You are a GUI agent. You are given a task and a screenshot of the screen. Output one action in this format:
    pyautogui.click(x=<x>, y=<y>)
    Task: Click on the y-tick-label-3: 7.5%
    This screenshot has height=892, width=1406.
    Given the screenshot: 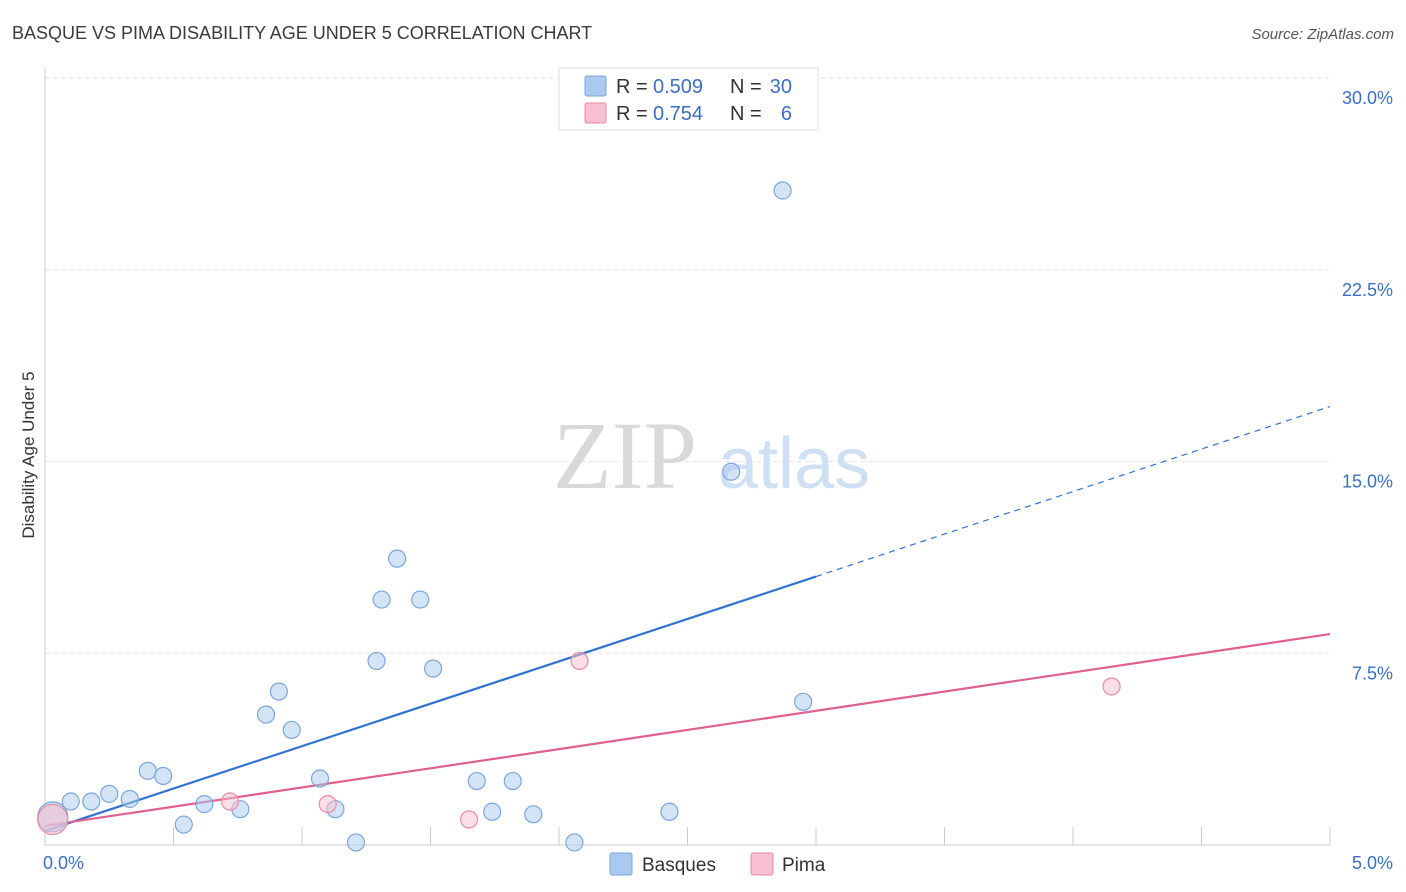 What is the action you would take?
    pyautogui.click(x=1372, y=673)
    